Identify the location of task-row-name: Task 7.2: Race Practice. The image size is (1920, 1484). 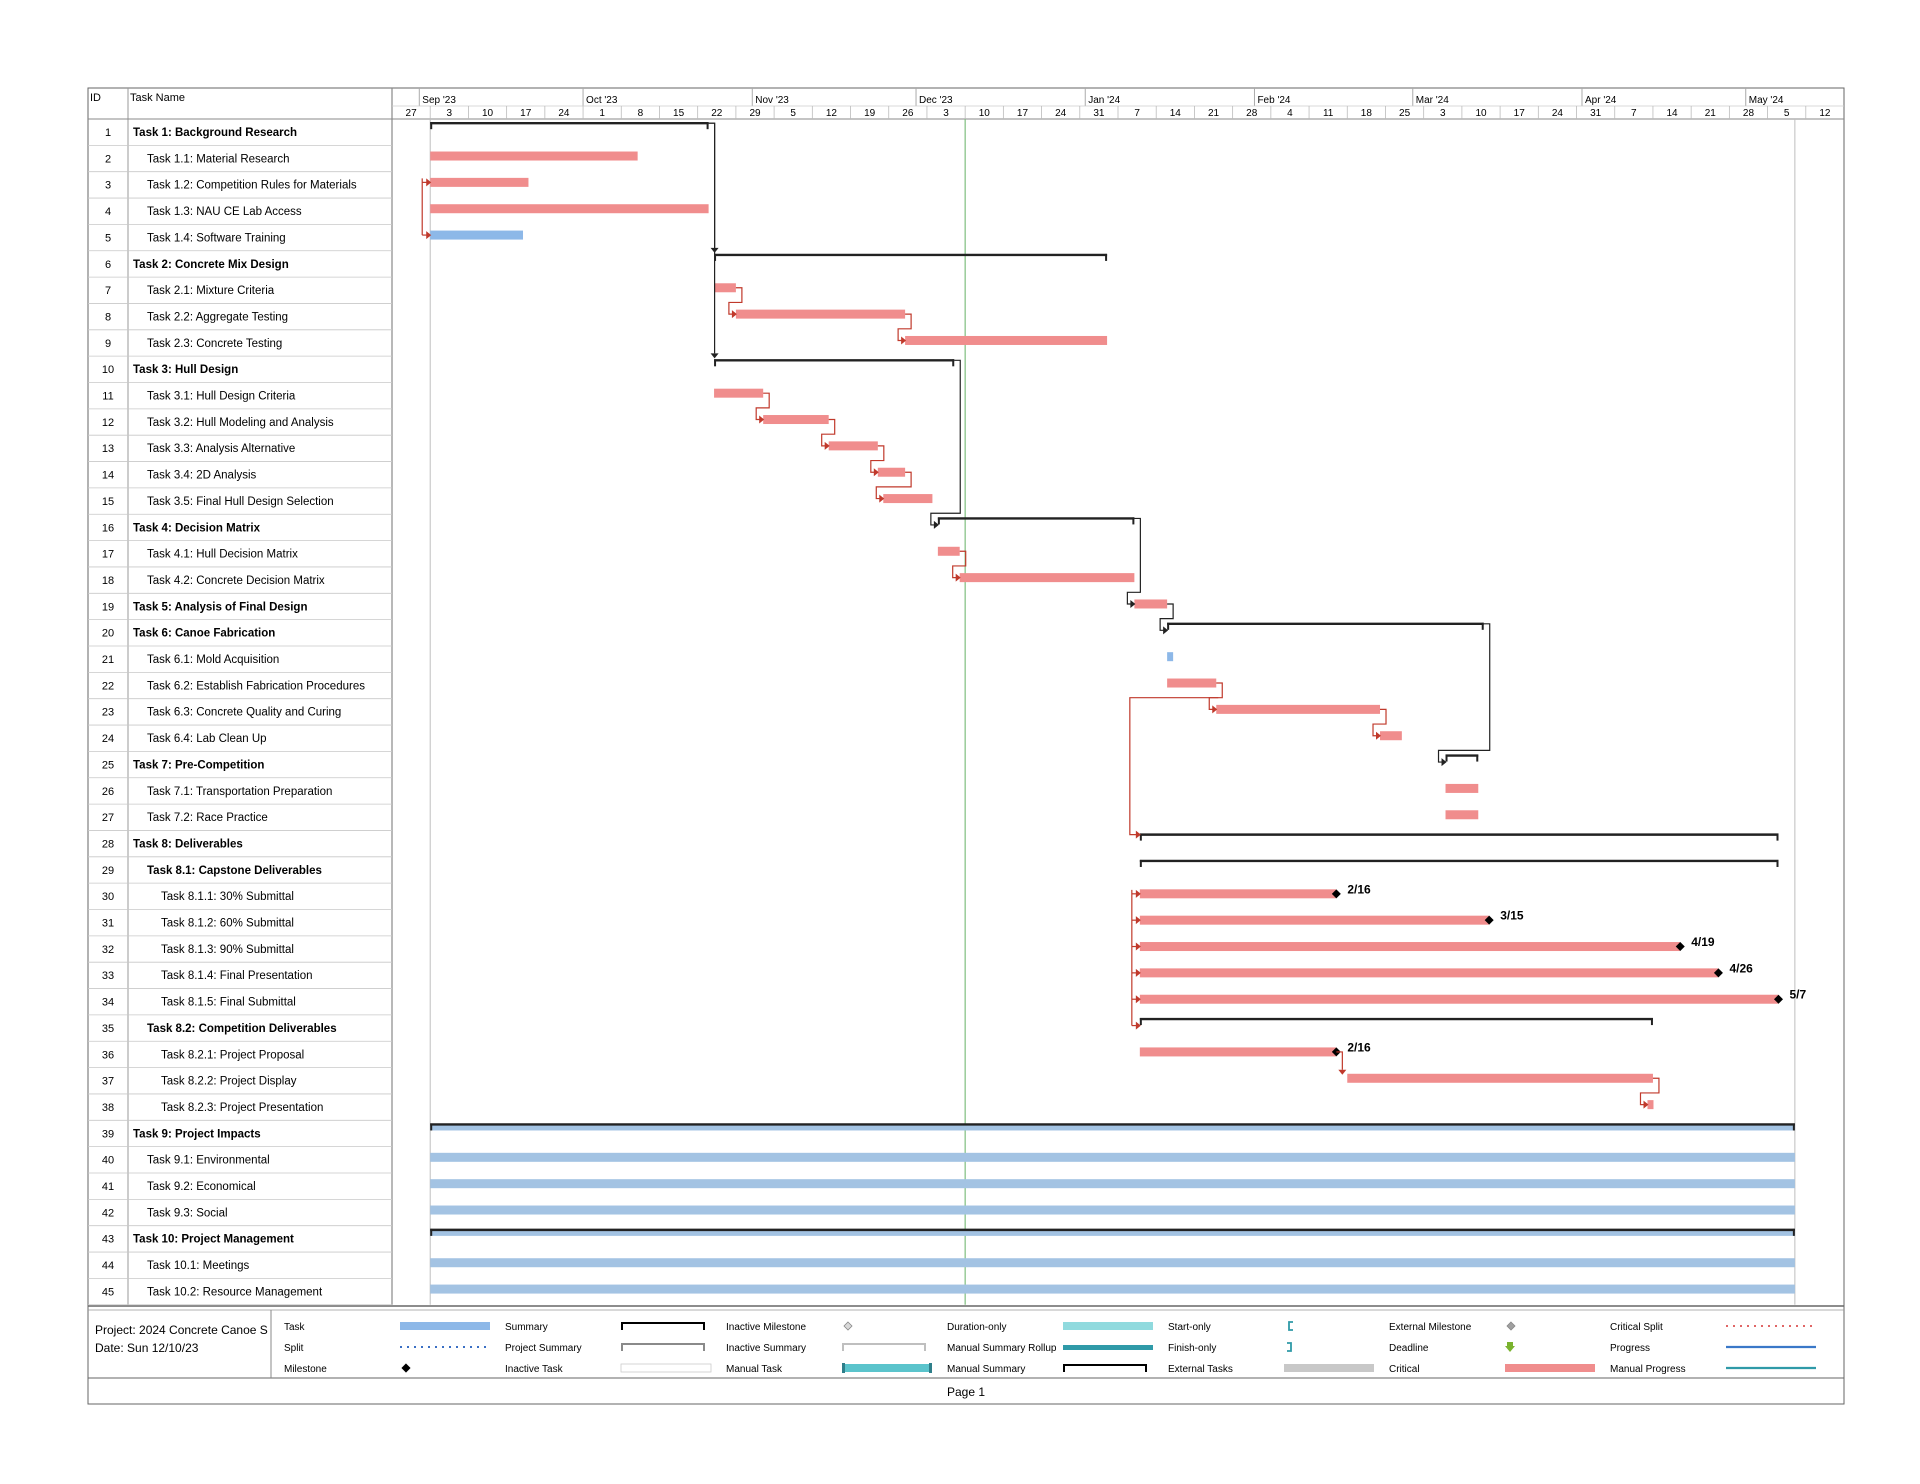
(207, 818).